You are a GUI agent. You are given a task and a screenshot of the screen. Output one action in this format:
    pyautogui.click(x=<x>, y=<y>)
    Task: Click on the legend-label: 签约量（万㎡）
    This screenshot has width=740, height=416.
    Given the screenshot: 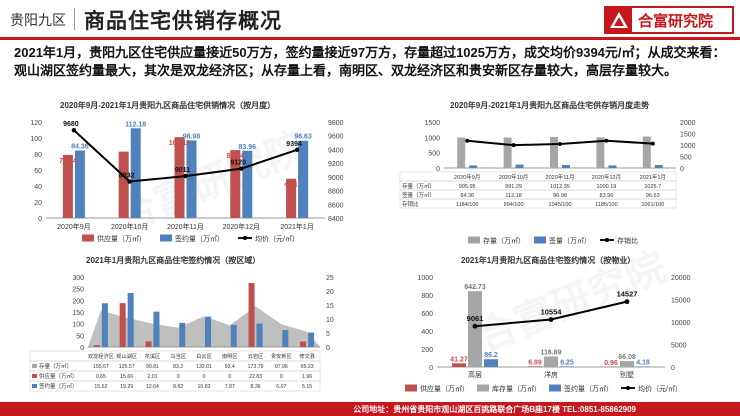 What is the action you would take?
    pyautogui.click(x=588, y=388)
    